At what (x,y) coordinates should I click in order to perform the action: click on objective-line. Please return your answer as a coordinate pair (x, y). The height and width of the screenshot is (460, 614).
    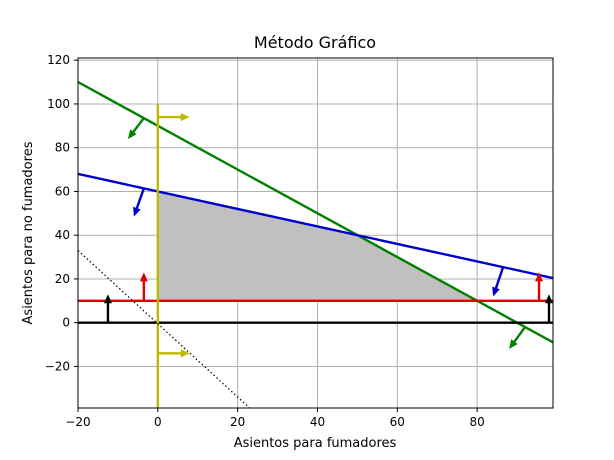
    Looking at the image, I should click on (164, 329).